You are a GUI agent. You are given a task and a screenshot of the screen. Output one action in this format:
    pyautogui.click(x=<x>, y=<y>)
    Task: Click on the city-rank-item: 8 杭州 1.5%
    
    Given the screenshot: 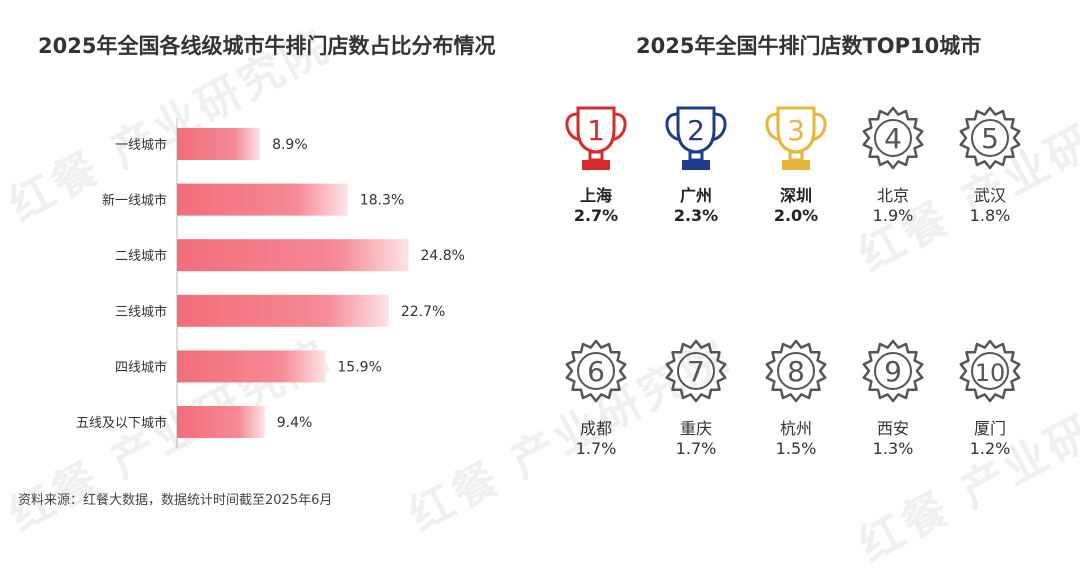 What is the action you would take?
    pyautogui.click(x=796, y=396)
    